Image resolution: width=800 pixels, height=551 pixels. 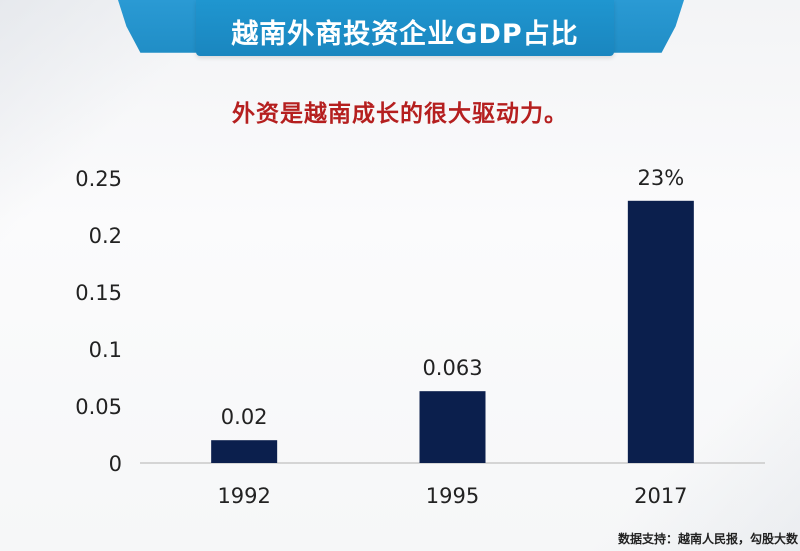 What do you see at coordinates (400, 114) in the screenshot?
I see `chart-subtitle: 外资是越南成长的很大驱动力。` at bounding box center [400, 114].